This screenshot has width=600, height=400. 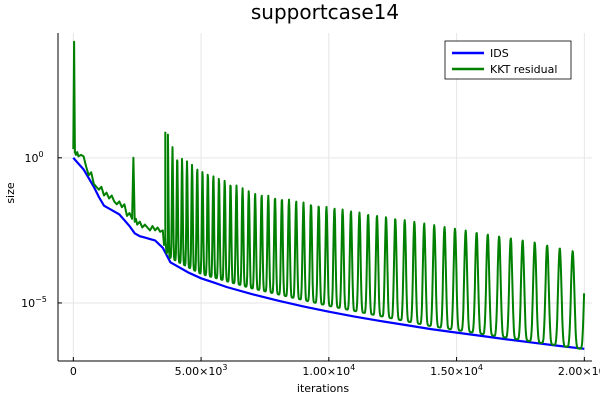 What do you see at coordinates (579, 370) in the screenshot?
I see `x-tick-label: 2.00×10⁴` at bounding box center [579, 370].